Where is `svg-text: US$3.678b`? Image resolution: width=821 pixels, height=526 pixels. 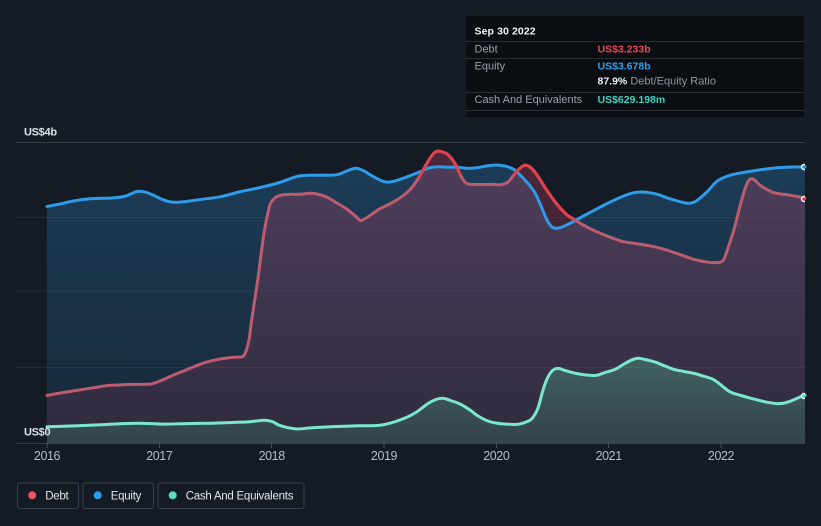 svg-text: US$3.678b is located at coordinates (624, 67).